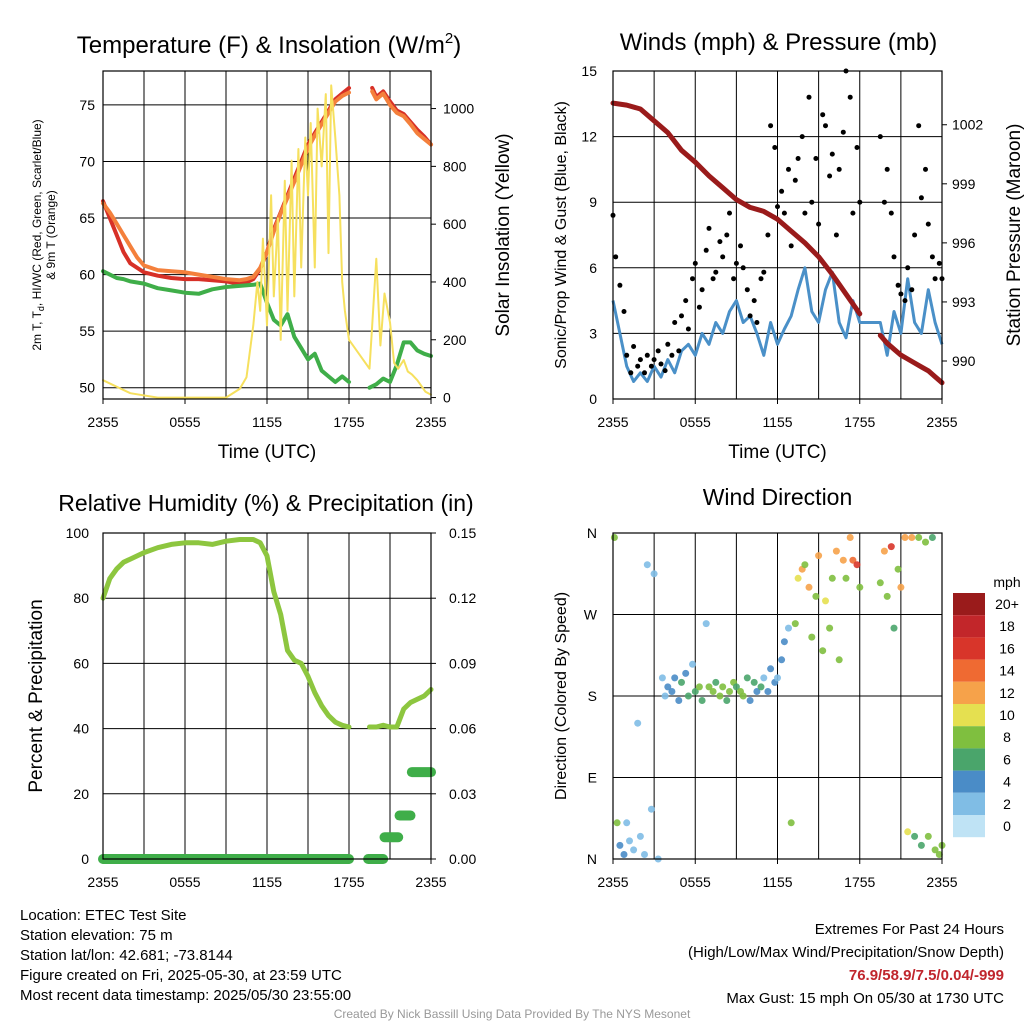  Describe the element at coordinates (348, 882) in the screenshot. I see `x-tick-label: 1755` at that location.